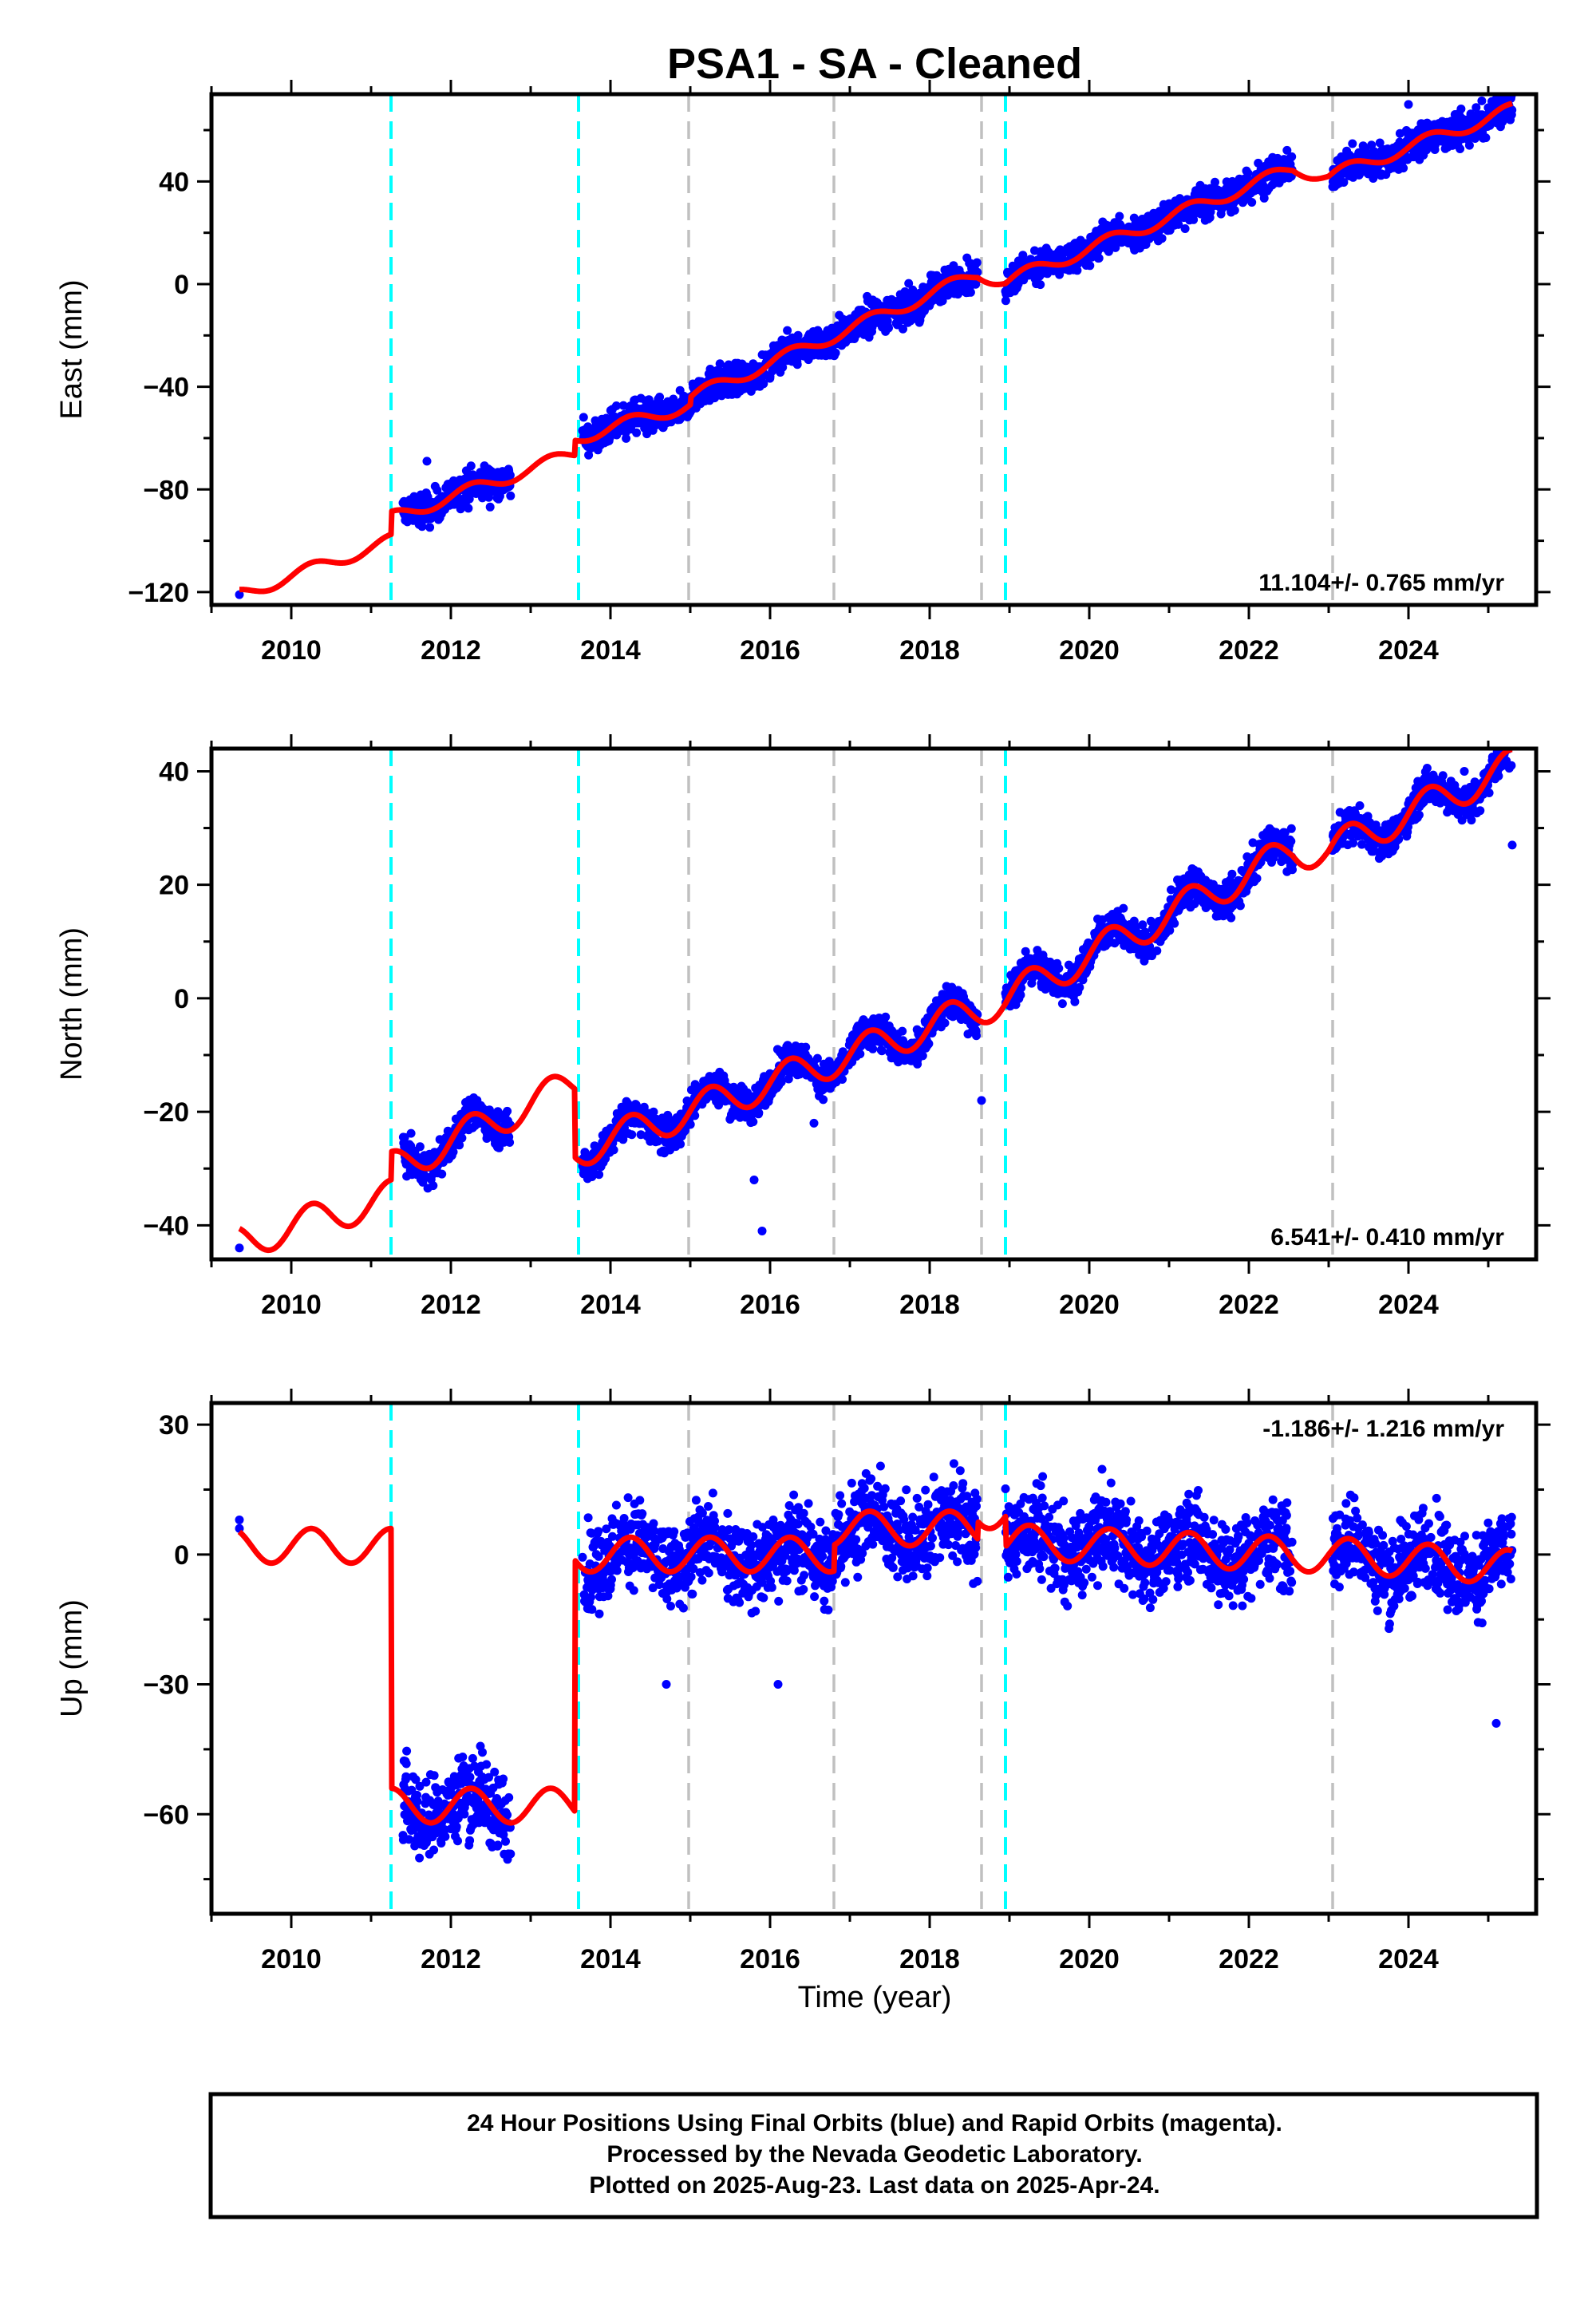 The image size is (1596, 2316). I want to click on y-tick-label: 0, so click(181, 285).